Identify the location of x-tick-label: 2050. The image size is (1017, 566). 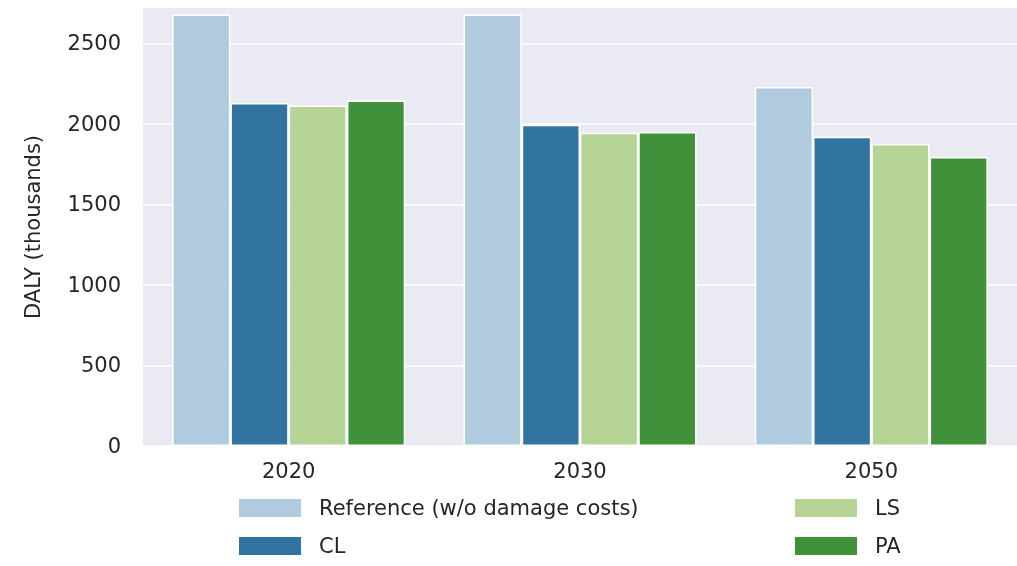
(871, 470).